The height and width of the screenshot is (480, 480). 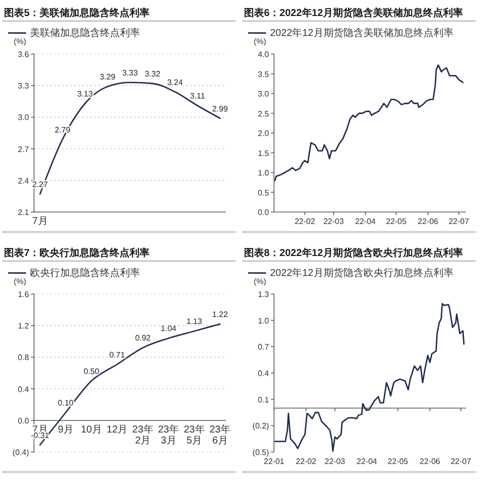 I want to click on y-tick-label: 1.3, so click(x=264, y=294).